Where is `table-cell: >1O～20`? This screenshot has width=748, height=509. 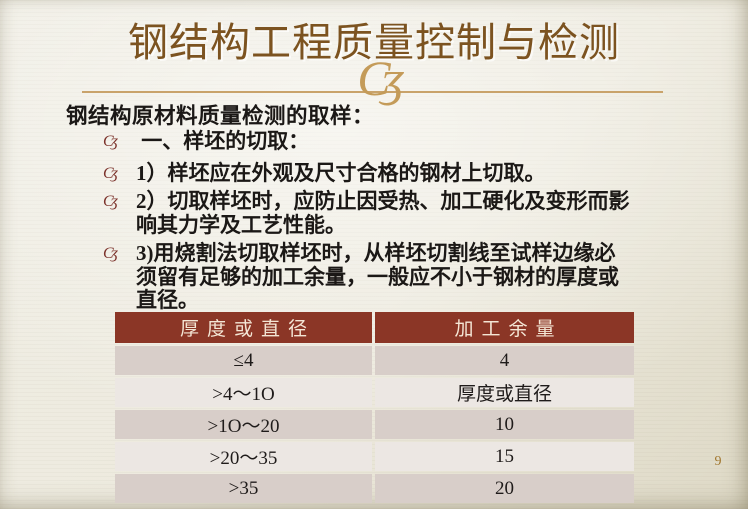
table-cell: >1O～20 is located at coordinates (243, 424).